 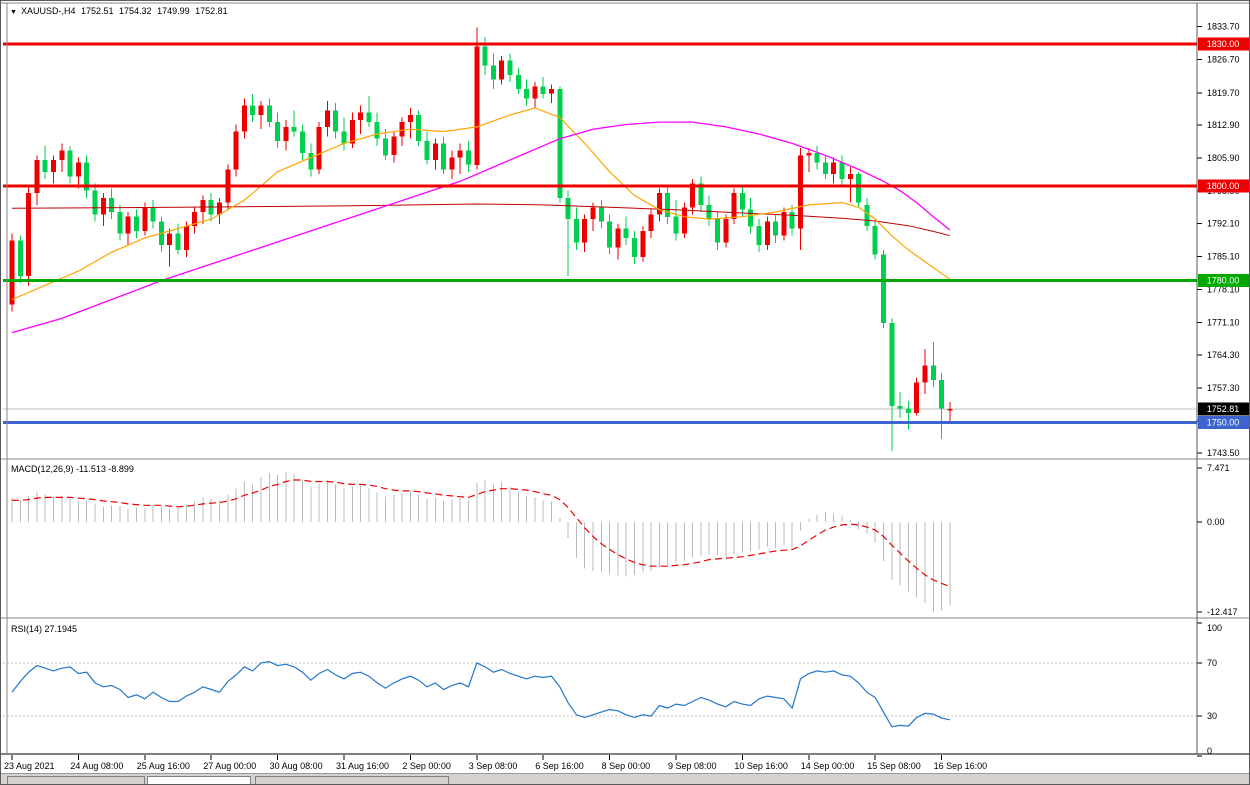 What do you see at coordinates (828, 766) in the screenshot?
I see `svg-text: 14 Sep 00:00` at bounding box center [828, 766].